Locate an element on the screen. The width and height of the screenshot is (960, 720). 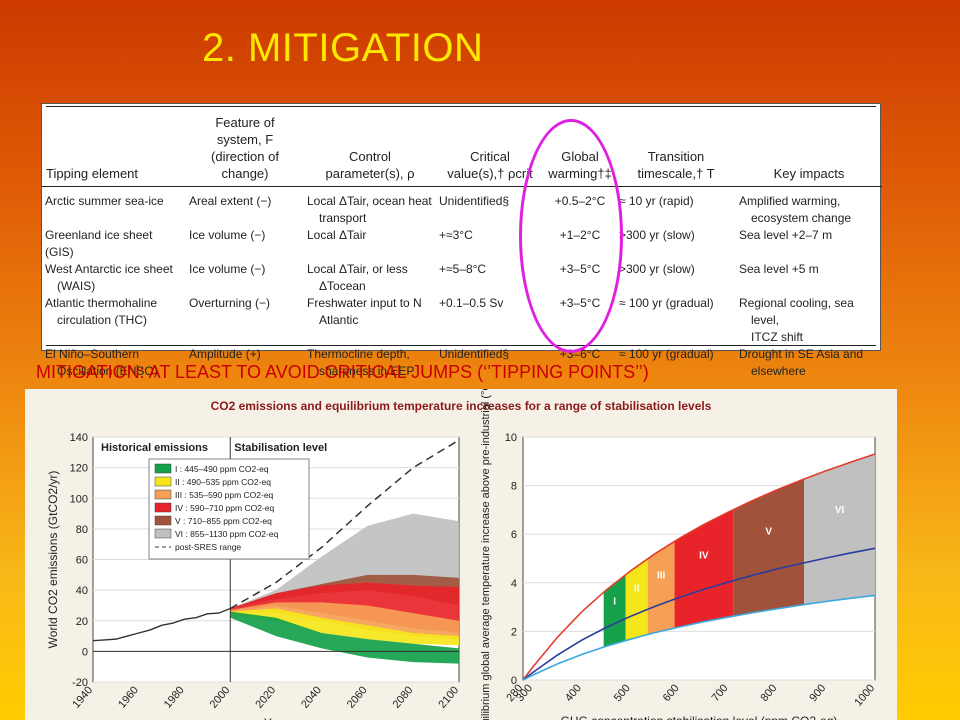
historical-label: Historical emissions is located at coordinates (154, 448).